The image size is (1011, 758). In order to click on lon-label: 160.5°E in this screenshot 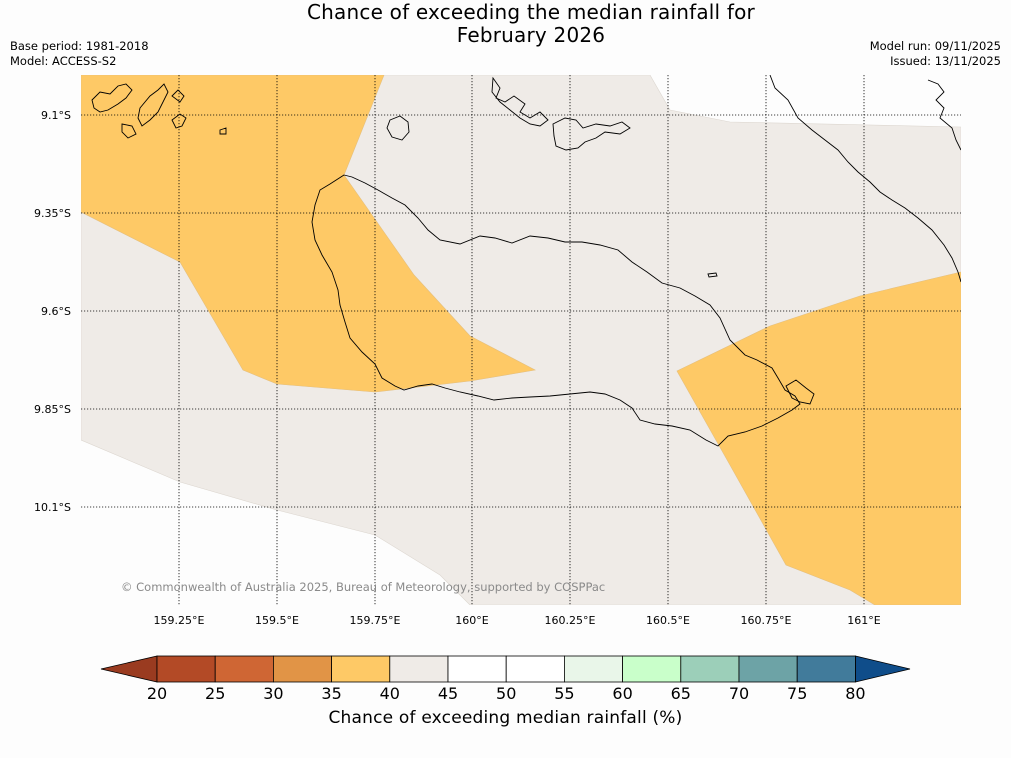, I will do `click(668, 620)`.